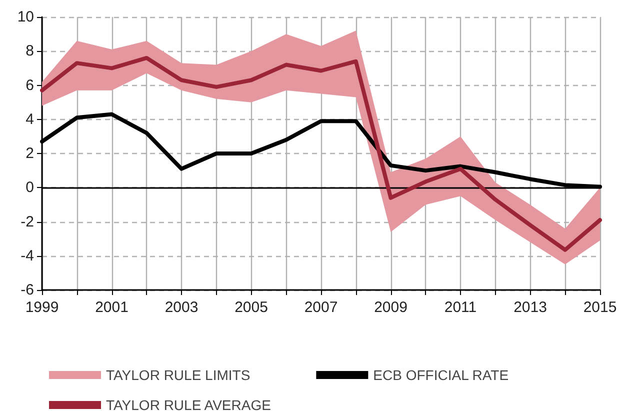 This screenshot has height=411, width=630. Describe the element at coordinates (600, 307) in the screenshot. I see `x-tick-label: 2015` at that location.